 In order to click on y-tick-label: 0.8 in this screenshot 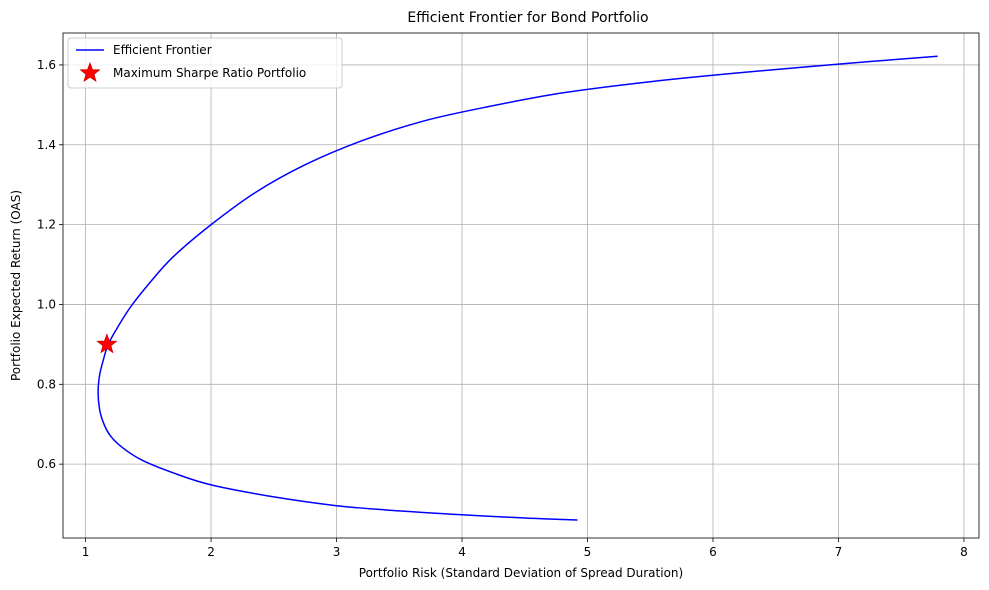, I will do `click(46, 384)`.